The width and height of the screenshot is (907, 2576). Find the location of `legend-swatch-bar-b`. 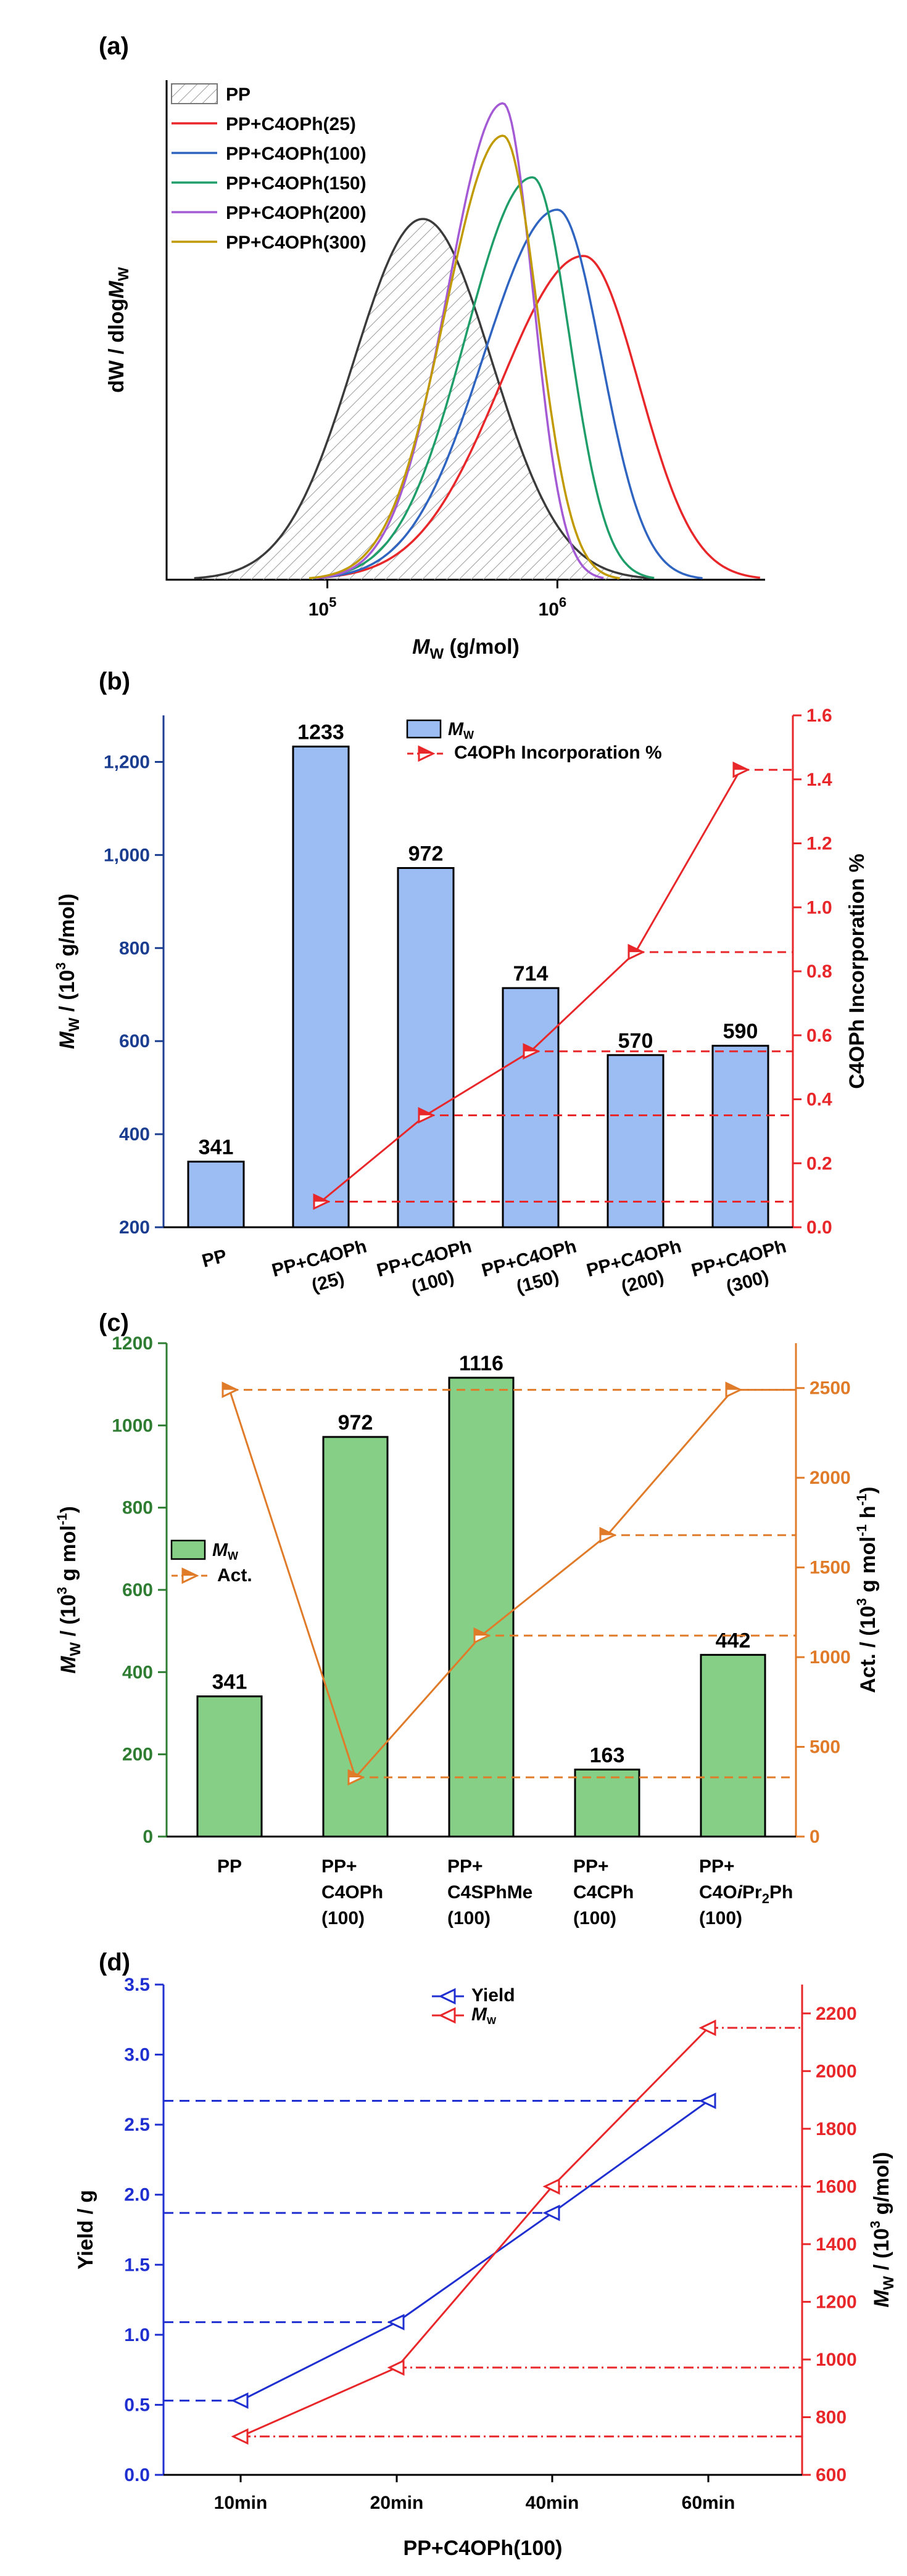

legend-swatch-bar-b is located at coordinates (424, 729).